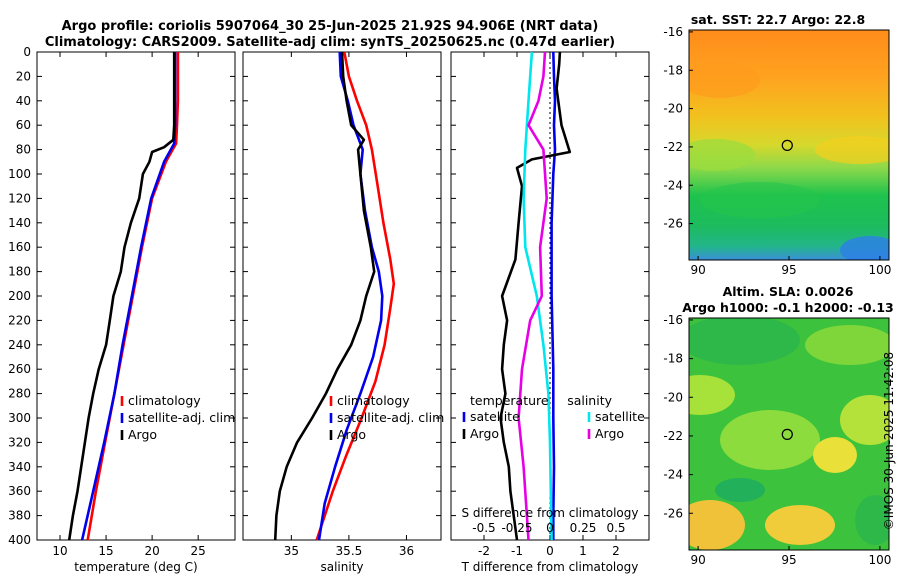  Describe the element at coordinates (23, 150) in the screenshot. I see `depth-tick-label: 80` at that location.